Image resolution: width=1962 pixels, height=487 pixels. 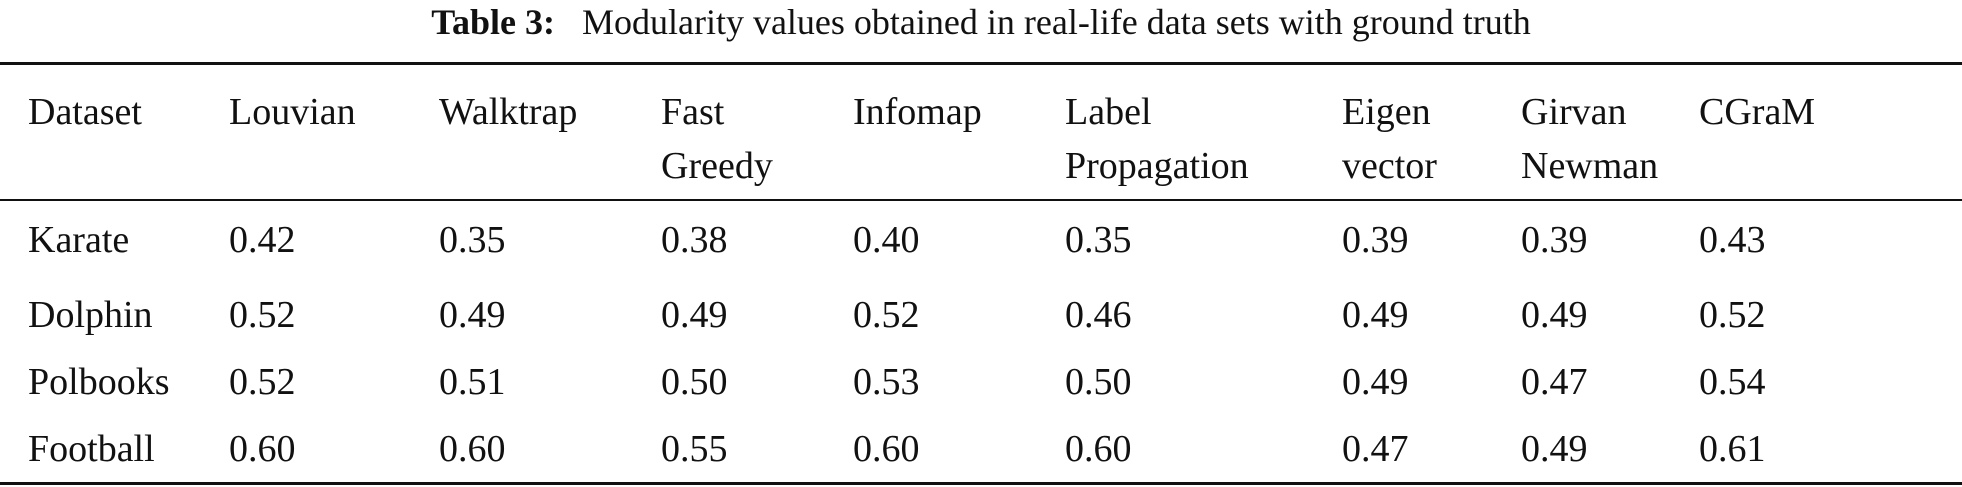 What do you see at coordinates (1732, 449) in the screenshot?
I see `cell-cgram-best: 0.61` at bounding box center [1732, 449].